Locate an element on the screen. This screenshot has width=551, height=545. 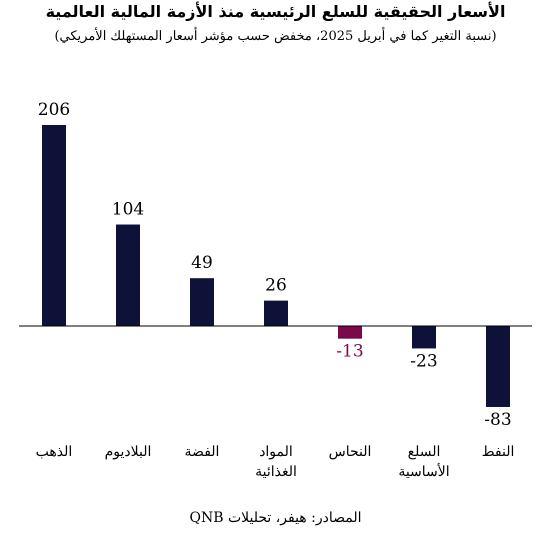
source-note: المصادر: هيفر، تحليلات QNB is located at coordinates (275, 518).